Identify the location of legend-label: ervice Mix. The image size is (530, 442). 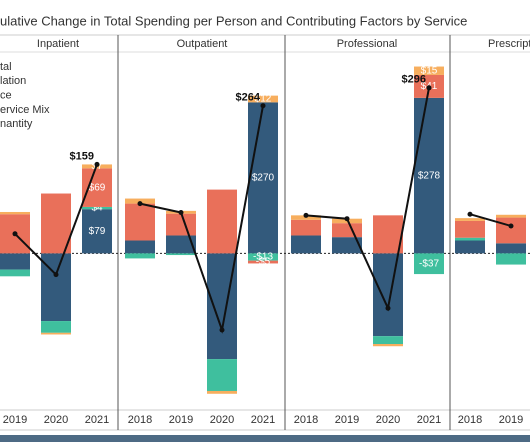
(25, 110).